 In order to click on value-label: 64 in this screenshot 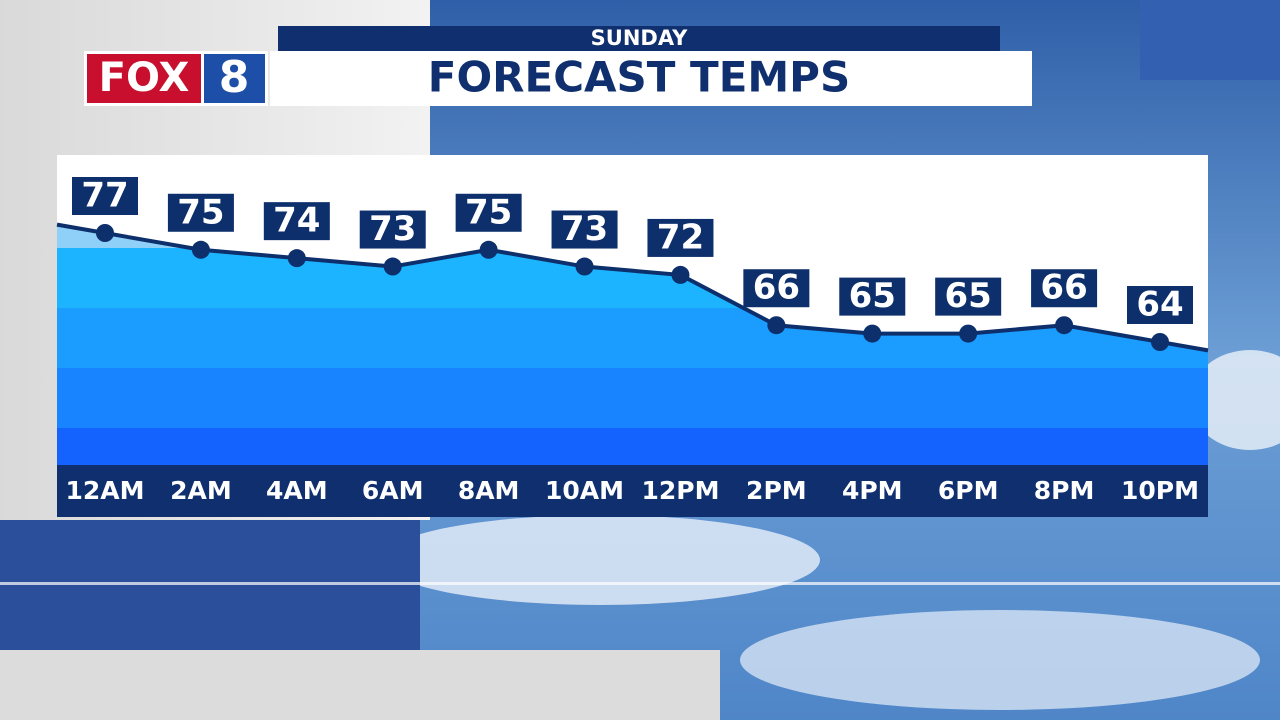, I will do `click(1159, 305)`.